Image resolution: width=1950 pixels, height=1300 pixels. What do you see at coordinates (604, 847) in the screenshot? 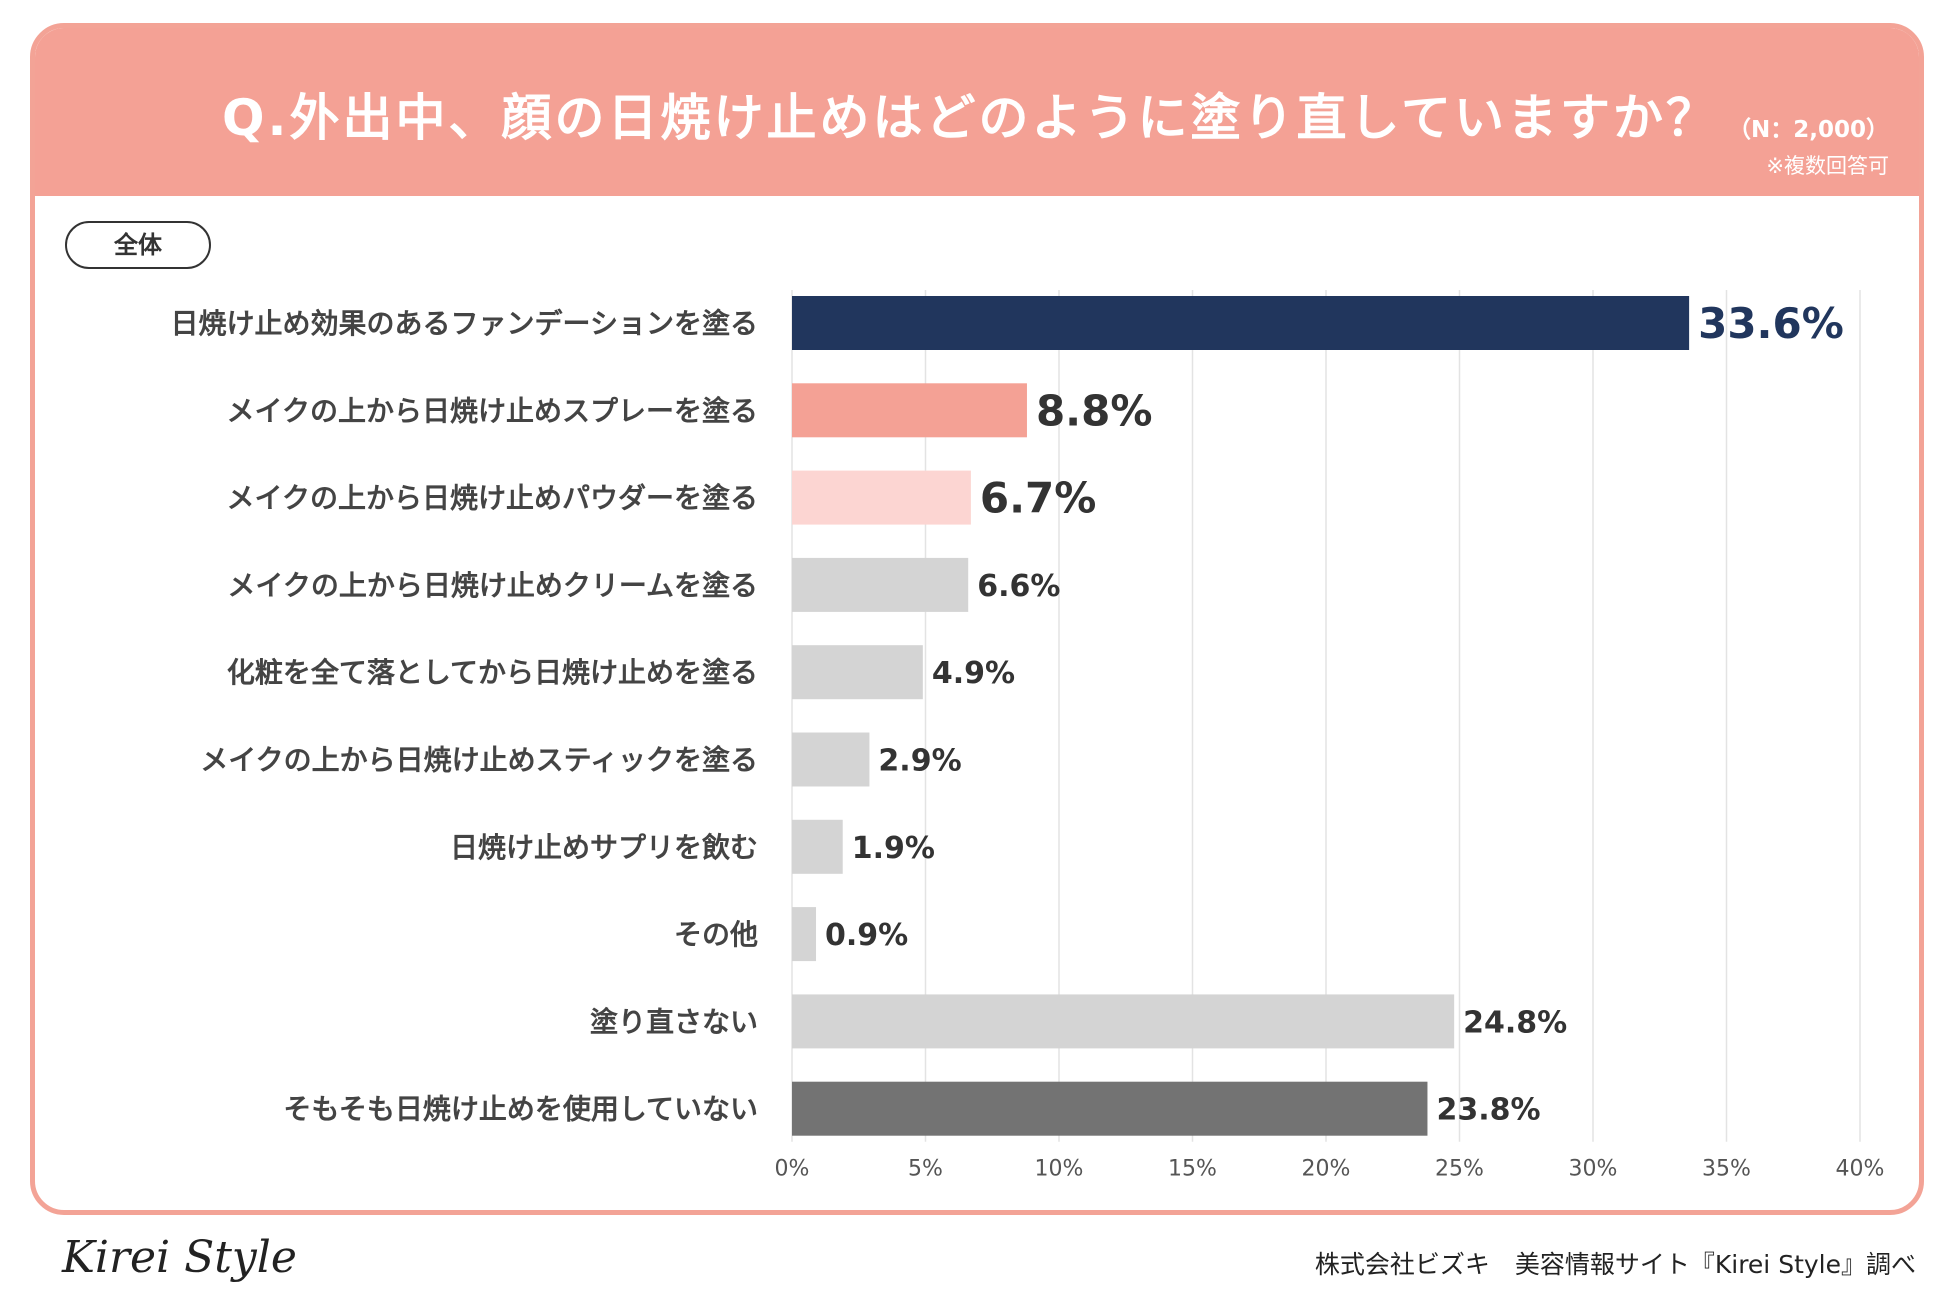
I see `category-label: 日焼け止めサプリを飲む` at bounding box center [604, 847].